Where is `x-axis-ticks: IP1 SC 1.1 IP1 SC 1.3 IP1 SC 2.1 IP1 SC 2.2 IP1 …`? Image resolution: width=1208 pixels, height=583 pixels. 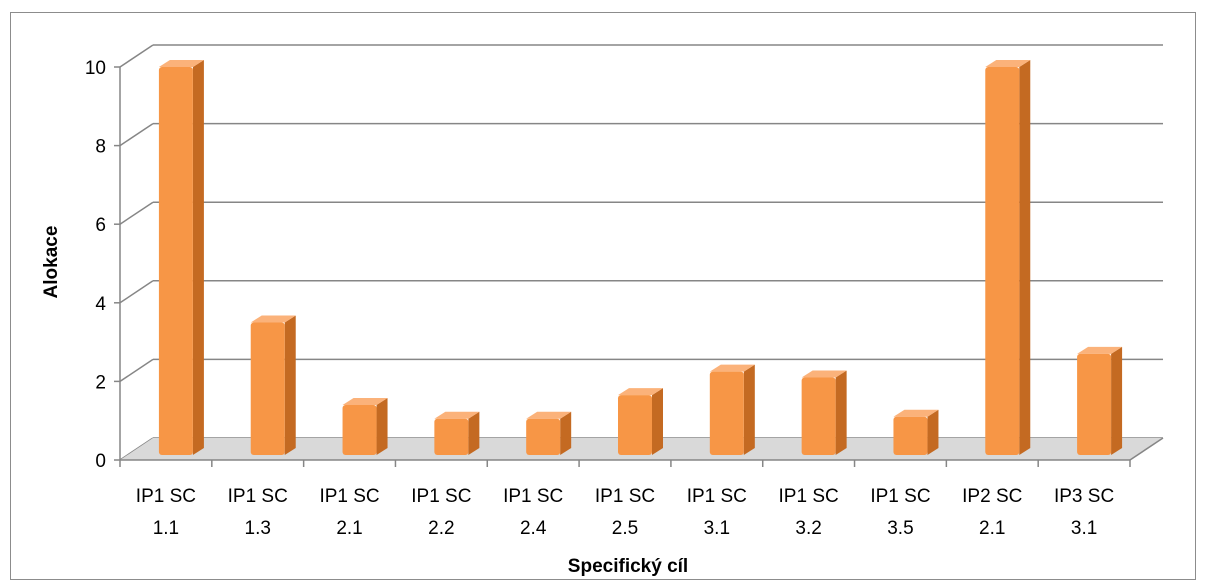
x-axis-ticks: IP1 SC 1.1 IP1 SC 1.3 IP1 SC 2.1 IP1 SC 2.2 IP1 … is located at coordinates (625, 499).